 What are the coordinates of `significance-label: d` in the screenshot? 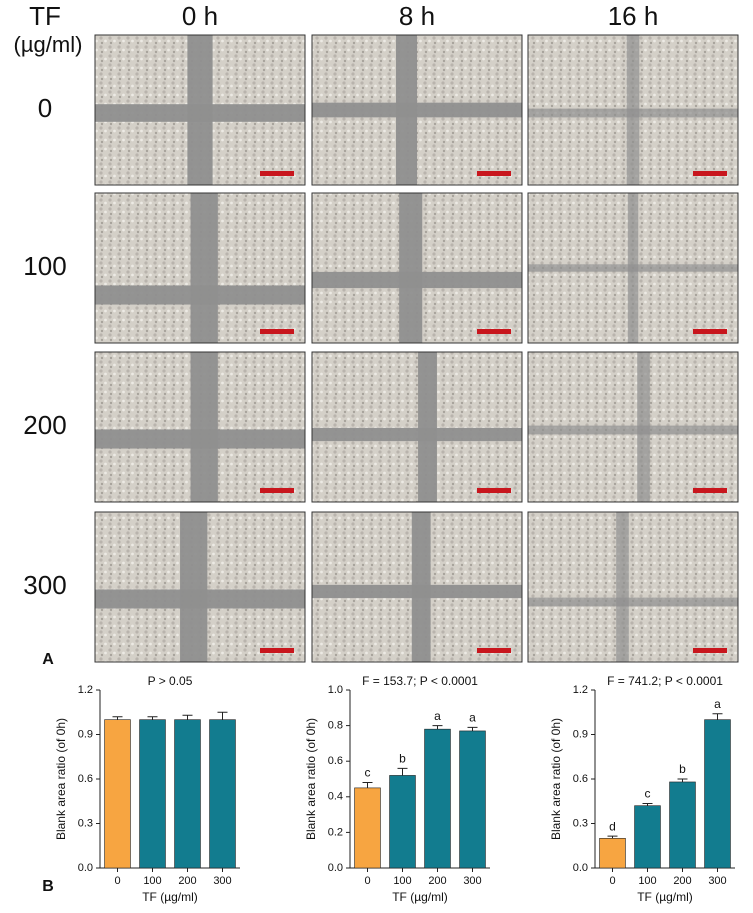 It's located at (612, 826).